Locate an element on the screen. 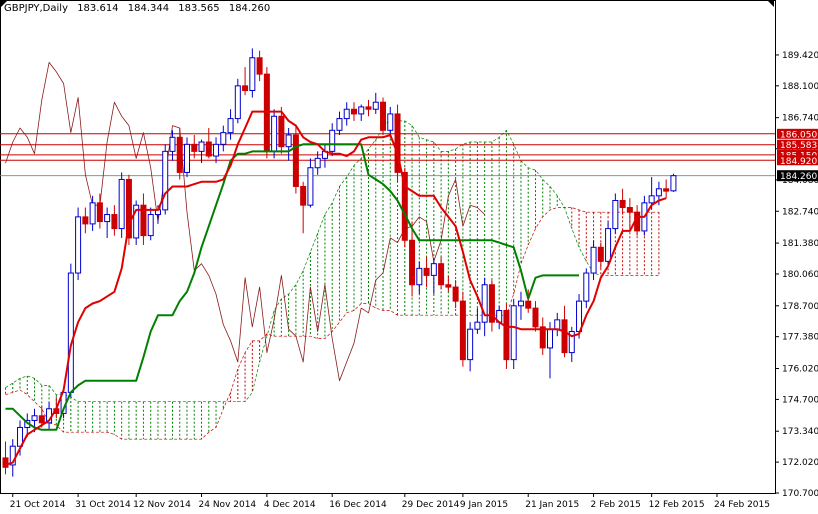  high-value: 184.344 is located at coordinates (148, 8).